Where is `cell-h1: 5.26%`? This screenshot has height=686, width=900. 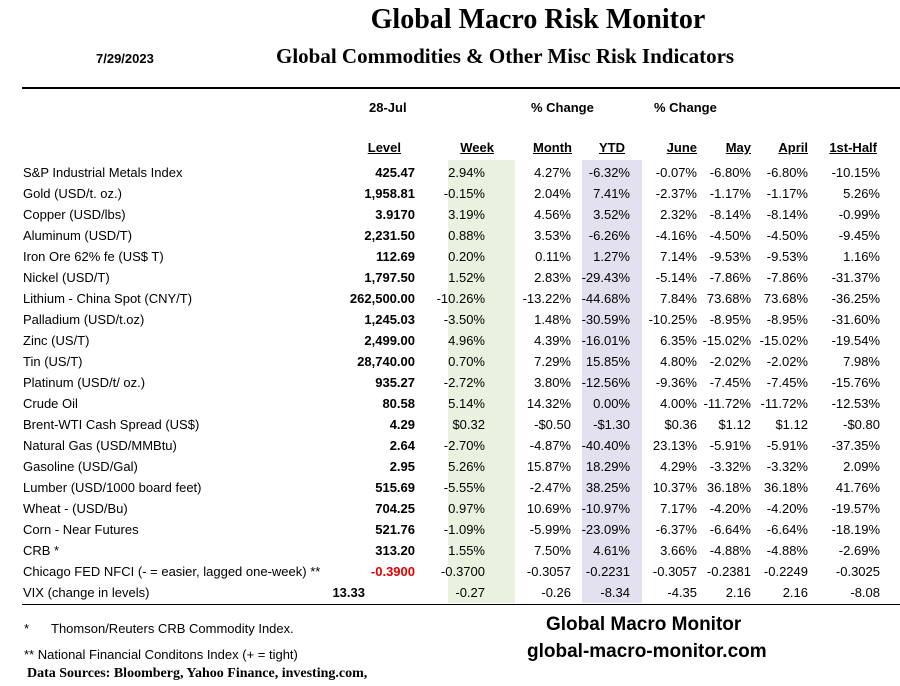 cell-h1: 5.26% is located at coordinates (861, 193).